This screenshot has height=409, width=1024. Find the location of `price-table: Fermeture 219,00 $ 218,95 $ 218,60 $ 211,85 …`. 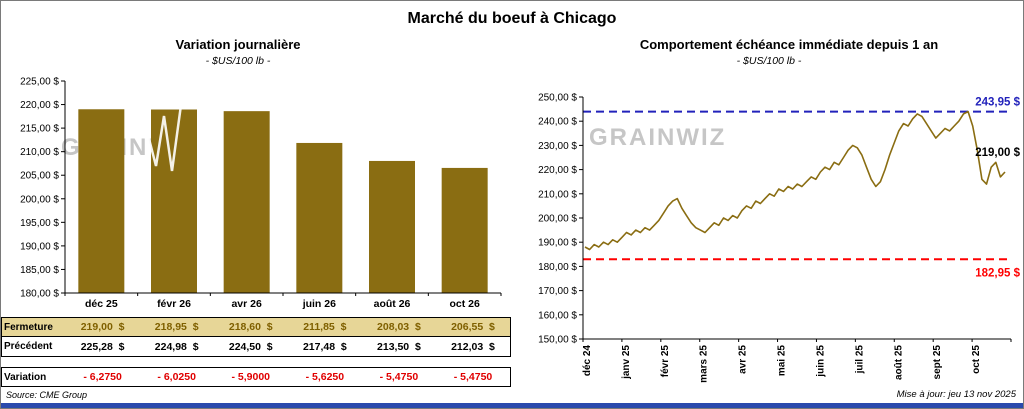

price-table: Fermeture 219,00 $ 218,95 $ 218,60 $ 211,85 … is located at coordinates (256, 352).